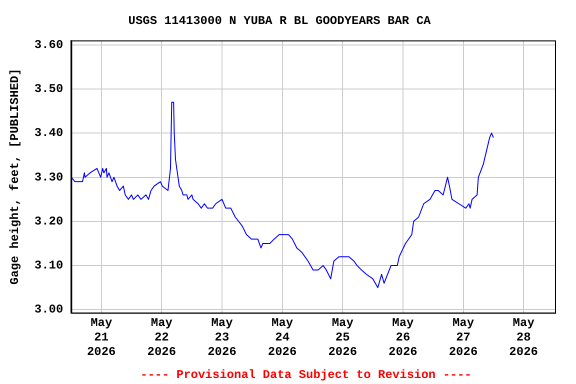 Image resolution: width=576 pixels, height=384 pixels. I want to click on y-tick-label: 3.20, so click(49, 221).